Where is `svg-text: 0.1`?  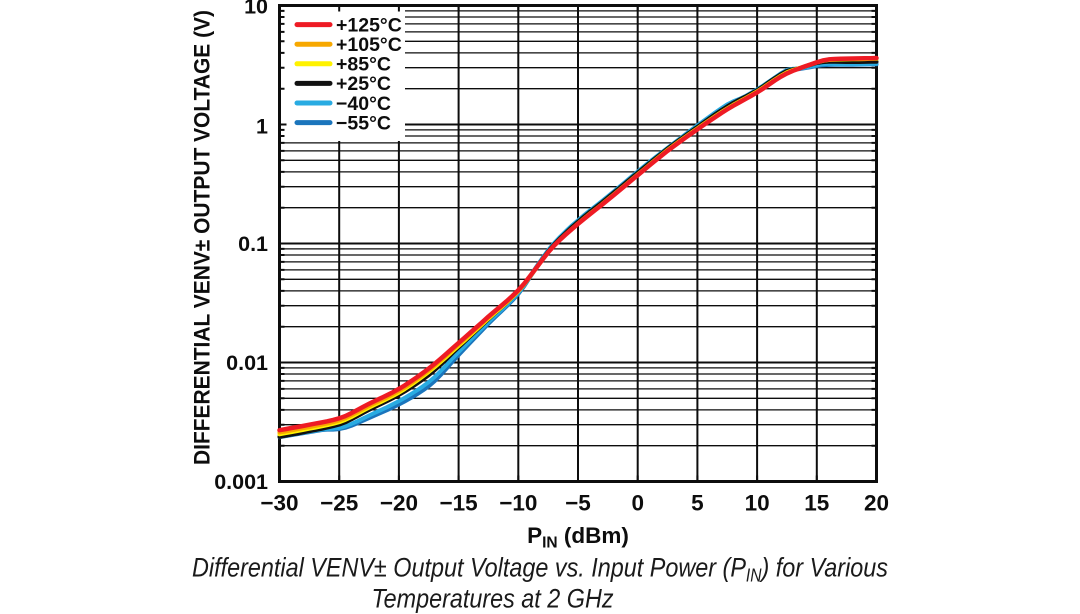 svg-text: 0.1 is located at coordinates (253, 244).